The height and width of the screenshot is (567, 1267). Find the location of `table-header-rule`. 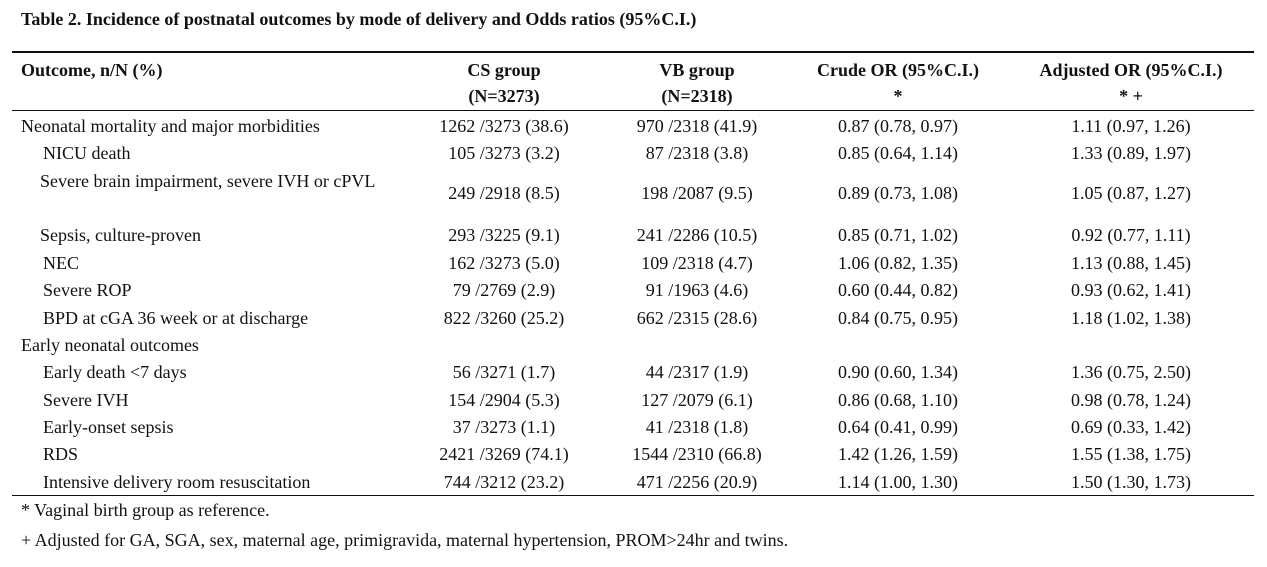

table-header-rule is located at coordinates (633, 110).